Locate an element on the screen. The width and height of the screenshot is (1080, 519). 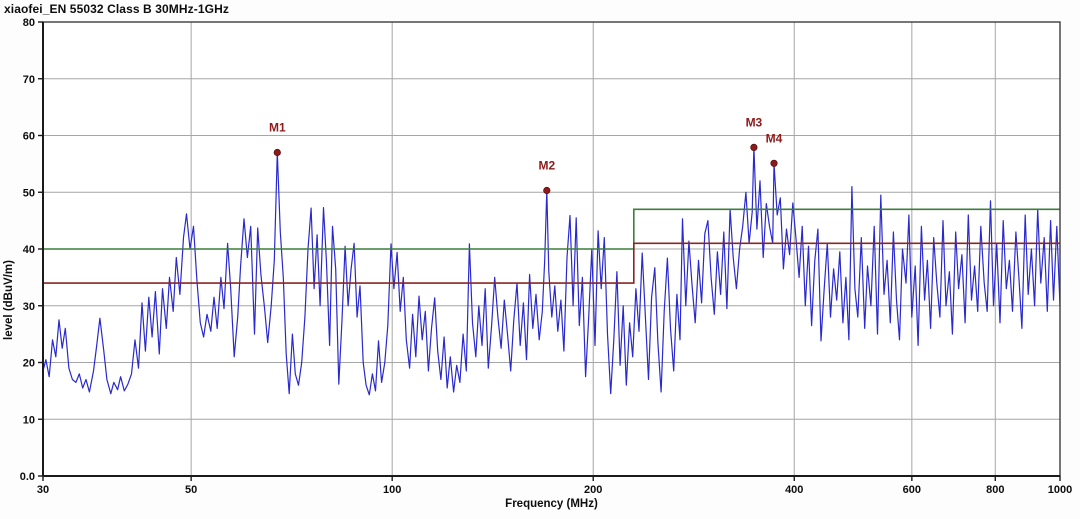
marker-label-M1: M1 is located at coordinates (277, 128).